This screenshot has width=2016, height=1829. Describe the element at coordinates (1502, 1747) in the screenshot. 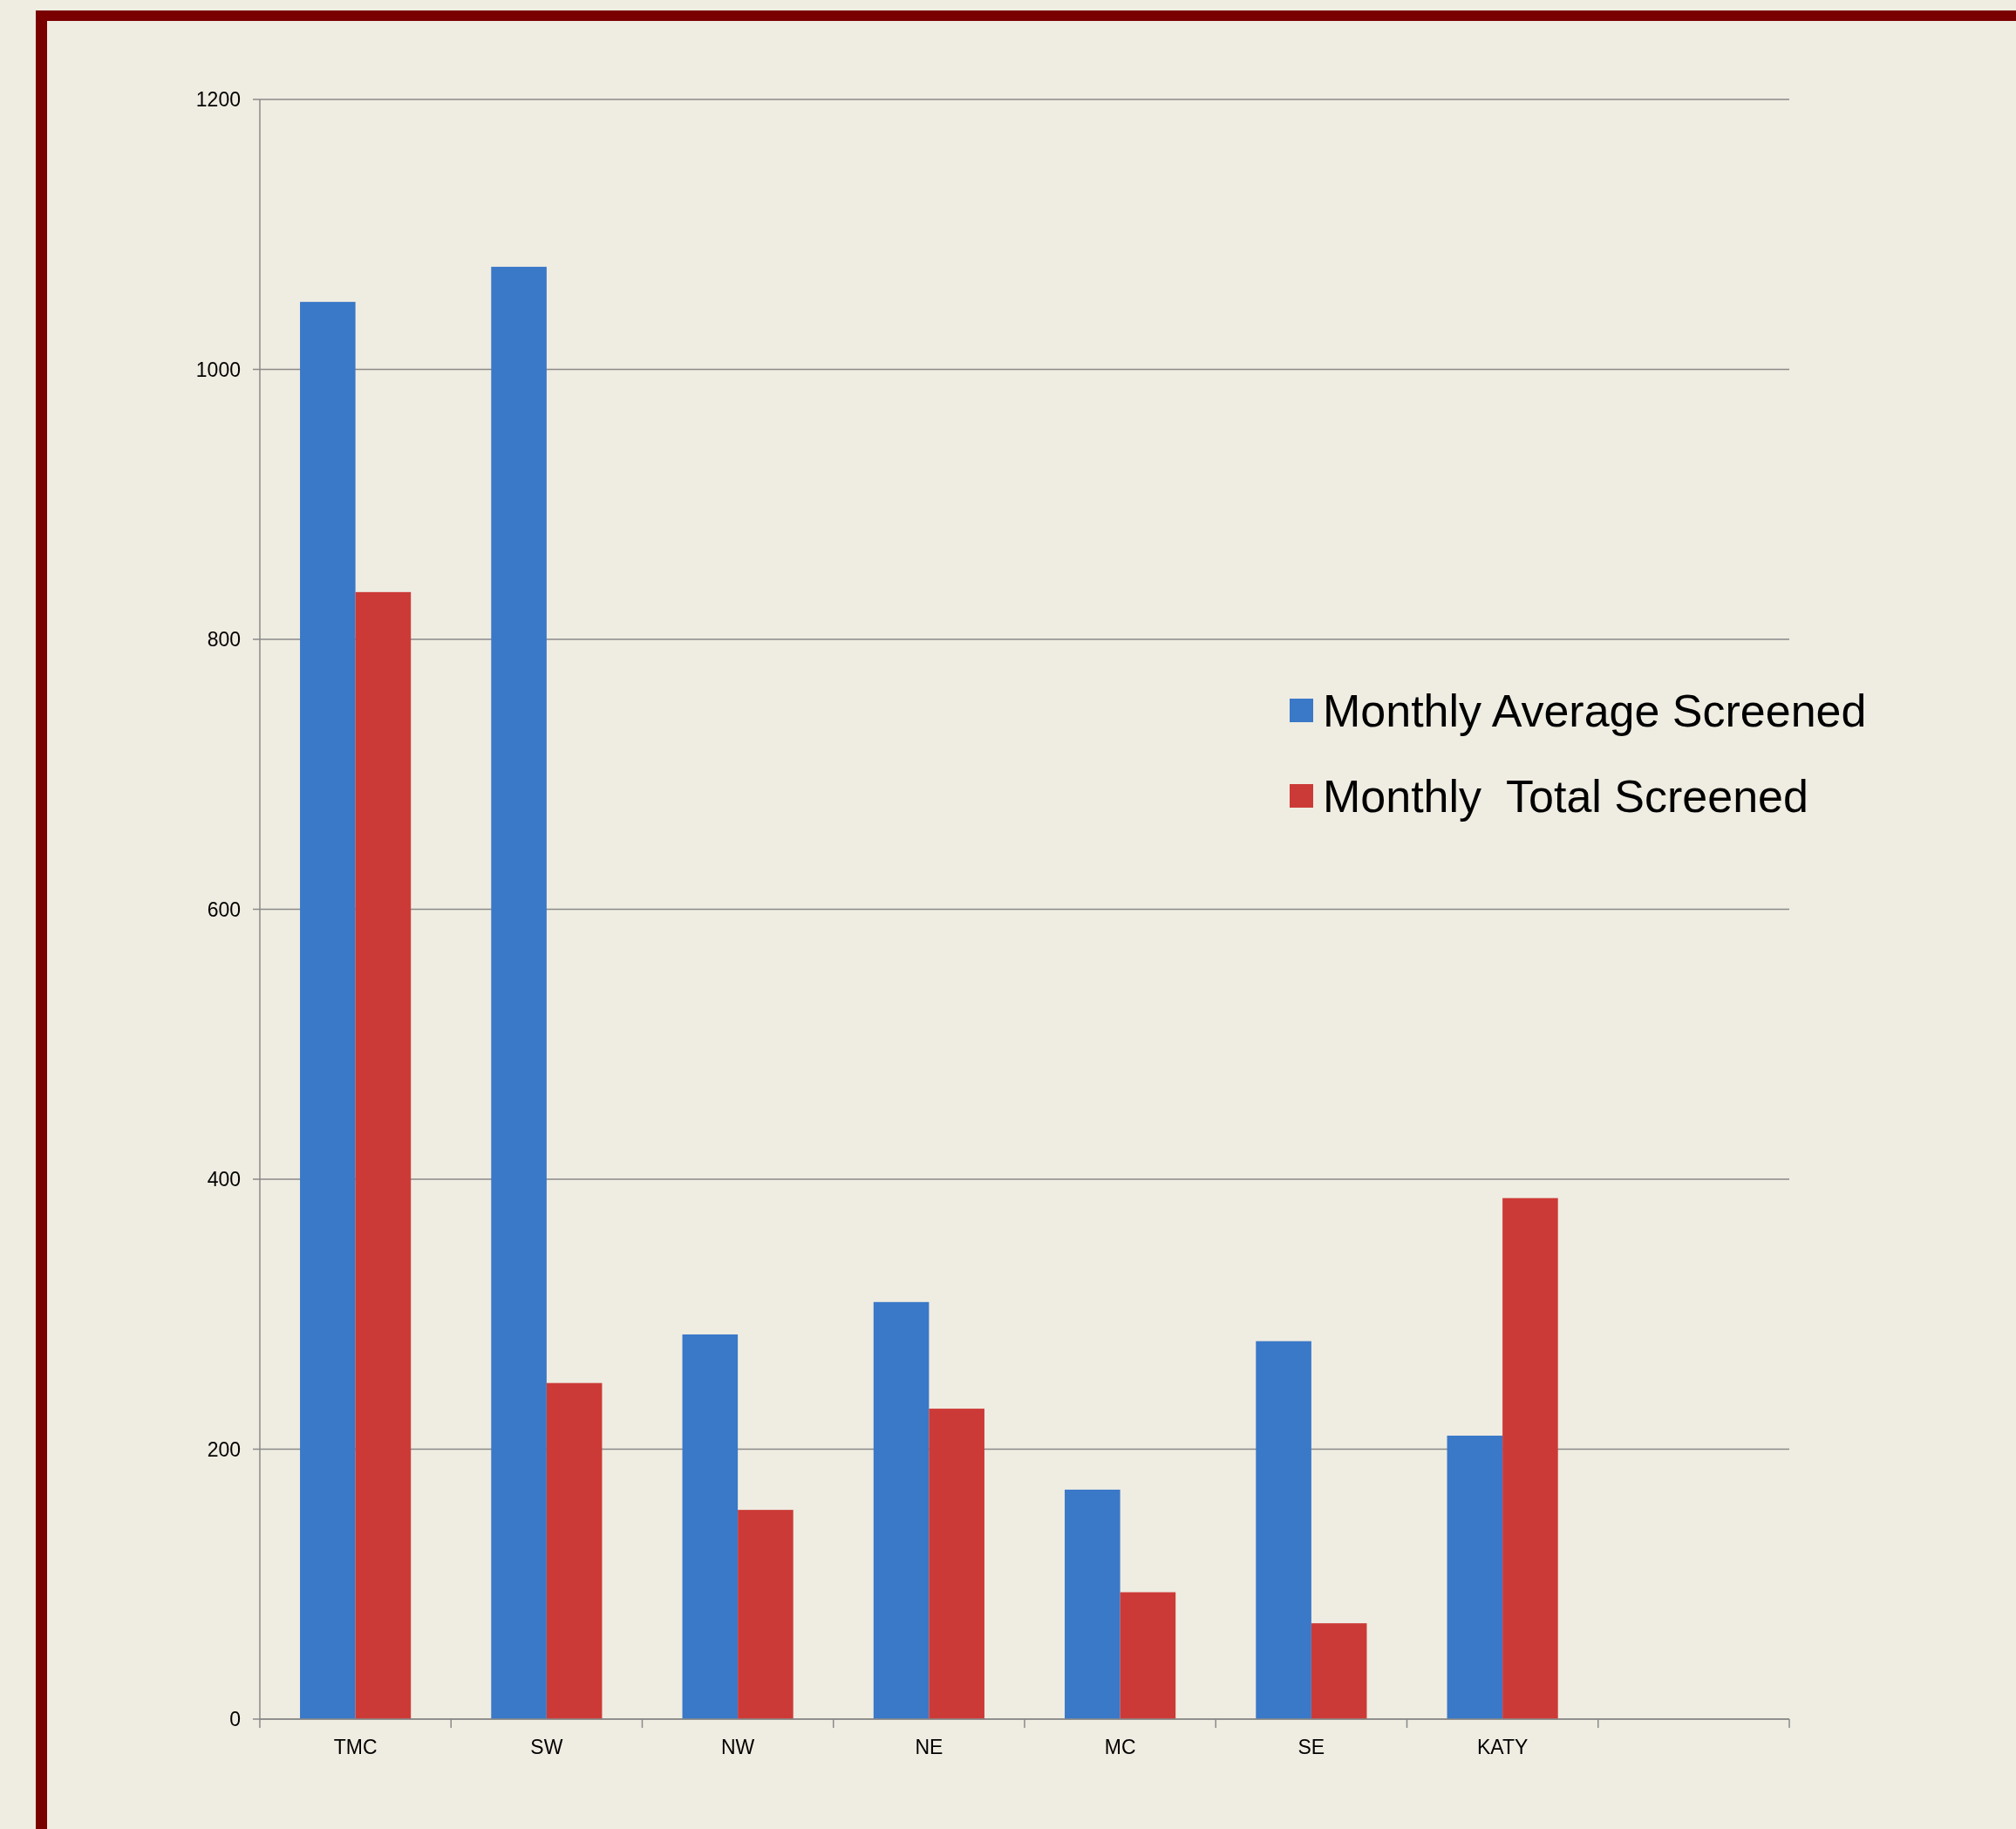

I see `x-tick-label: KATY` at that location.